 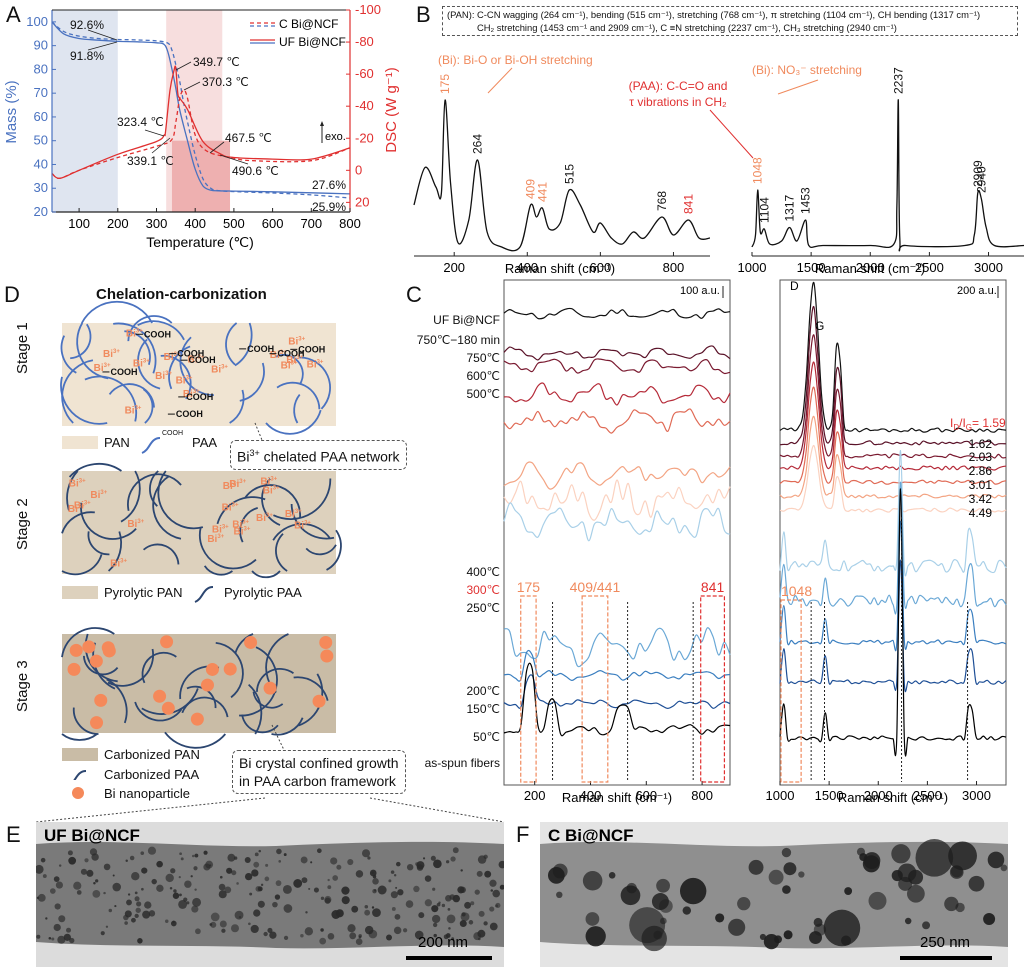 What do you see at coordinates (976, 795) in the screenshot?
I see `c-right-xtick-label: 3000` at bounding box center [976, 795].